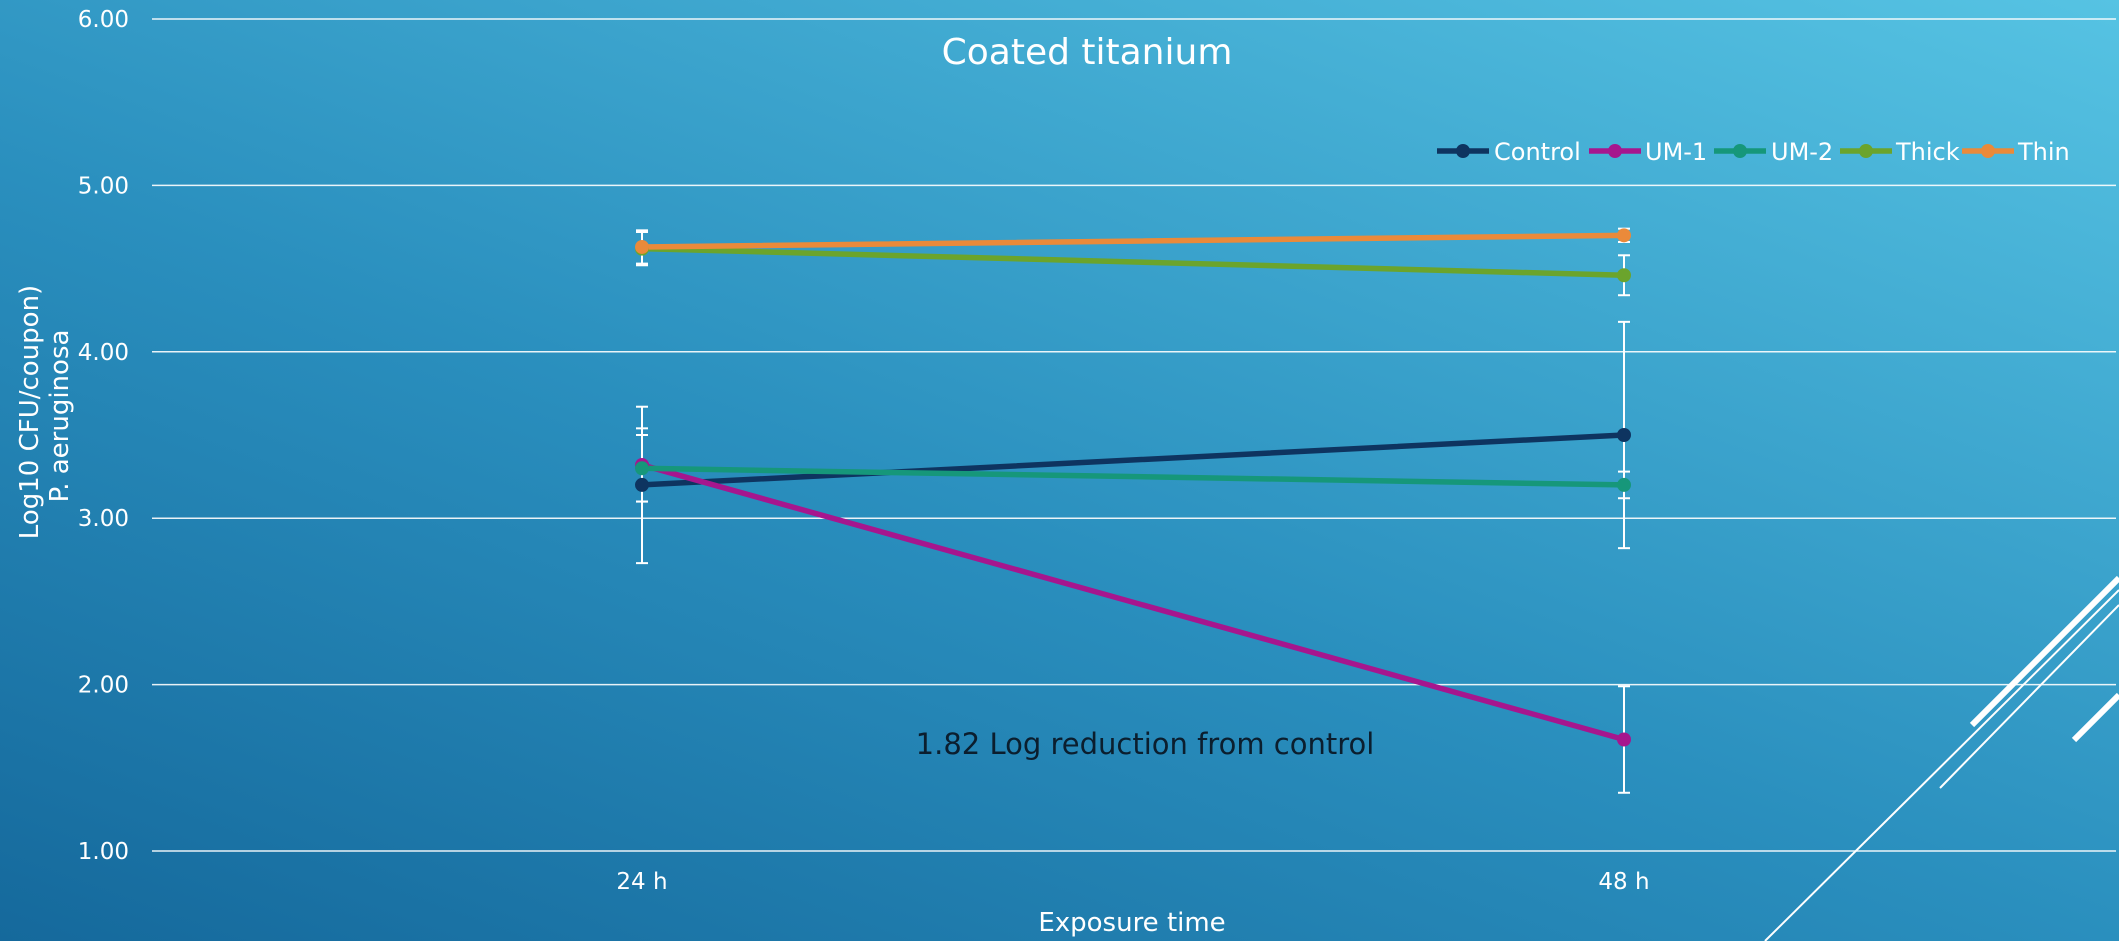  Describe the element at coordinates (103, 852) in the screenshot. I see `y-tick-label: 1.00` at that location.